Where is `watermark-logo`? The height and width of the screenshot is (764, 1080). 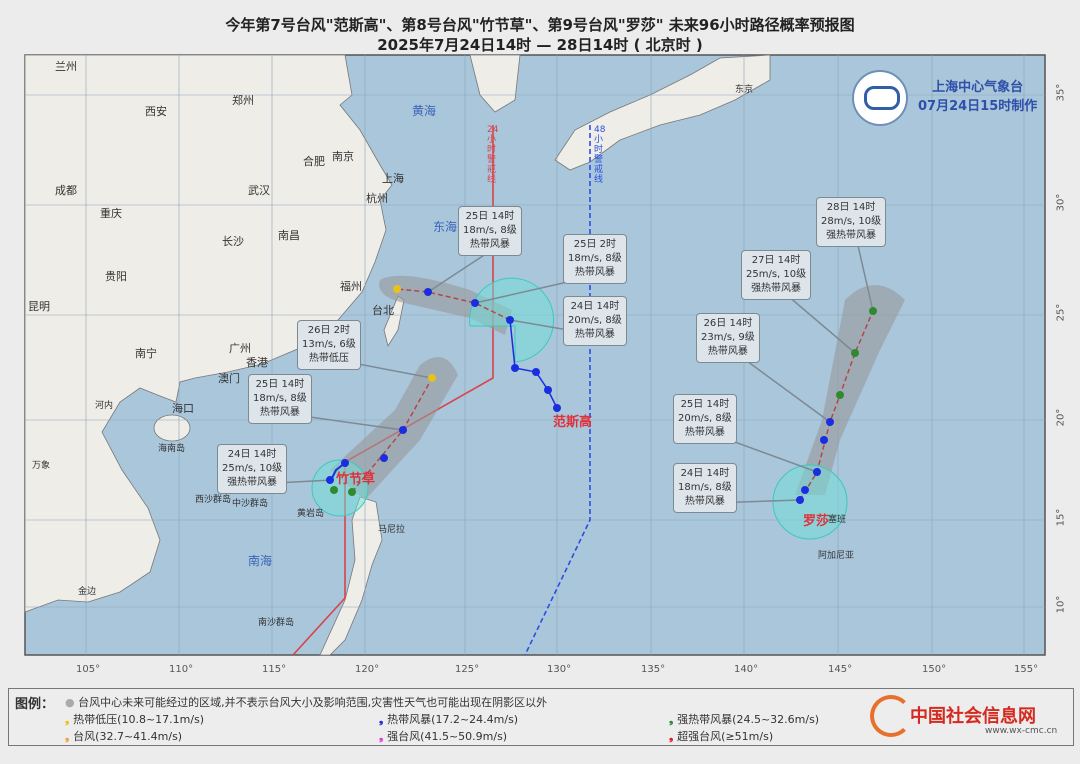 watermark-logo is located at coordinates (891, 716).